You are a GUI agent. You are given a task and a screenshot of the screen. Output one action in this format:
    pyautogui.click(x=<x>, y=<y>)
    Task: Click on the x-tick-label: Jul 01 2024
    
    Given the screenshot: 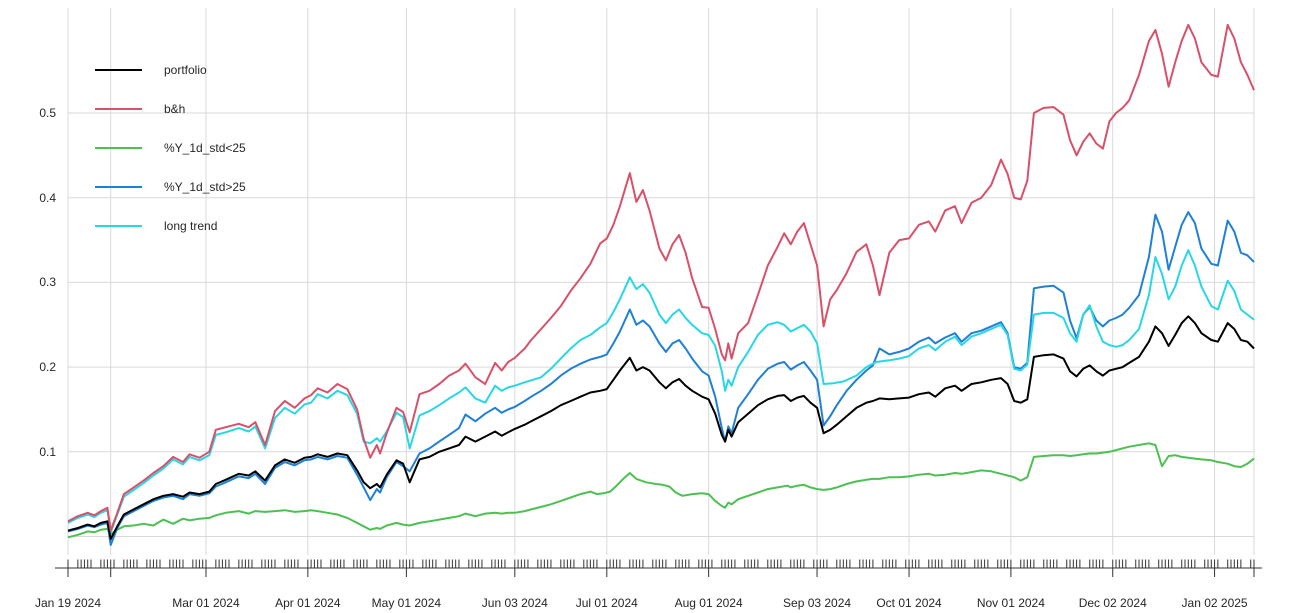 What is the action you would take?
    pyautogui.click(x=606, y=603)
    